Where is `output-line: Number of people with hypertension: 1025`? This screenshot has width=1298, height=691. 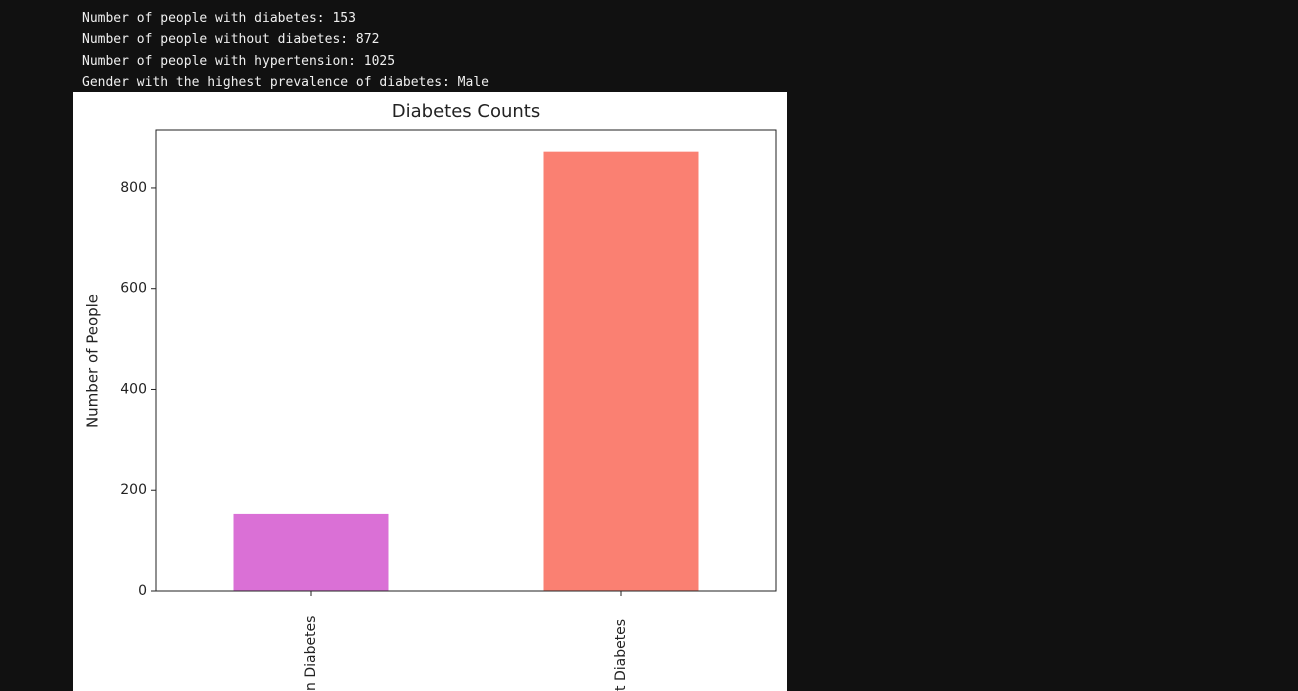 output-line: Number of people with hypertension: 1025 is located at coordinates (239, 61).